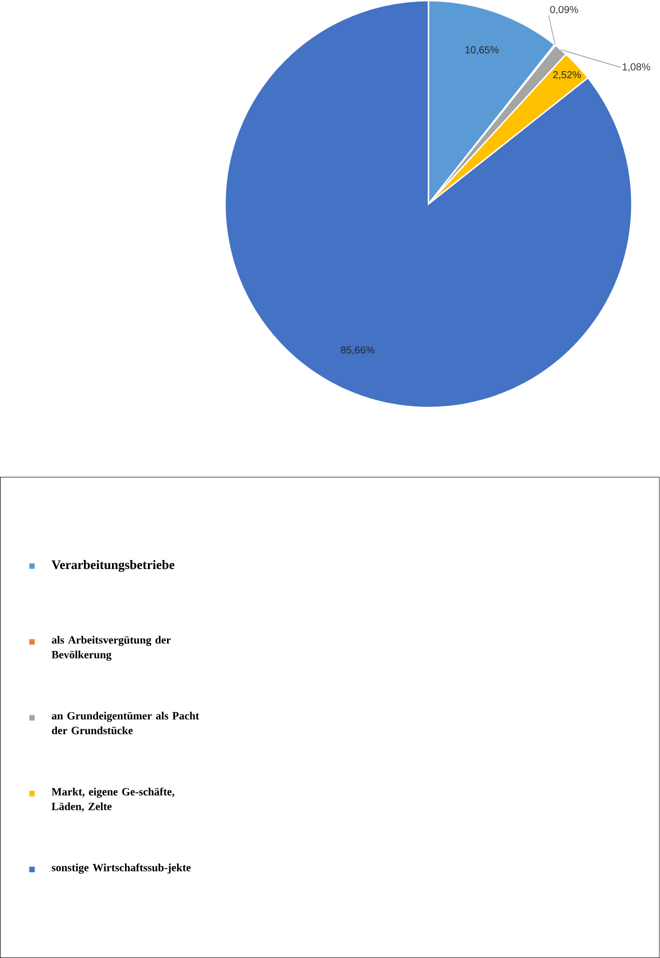 This screenshot has width=660, height=958. What do you see at coordinates (636, 67) in the screenshot?
I see `data-label: 1,08%` at bounding box center [636, 67].